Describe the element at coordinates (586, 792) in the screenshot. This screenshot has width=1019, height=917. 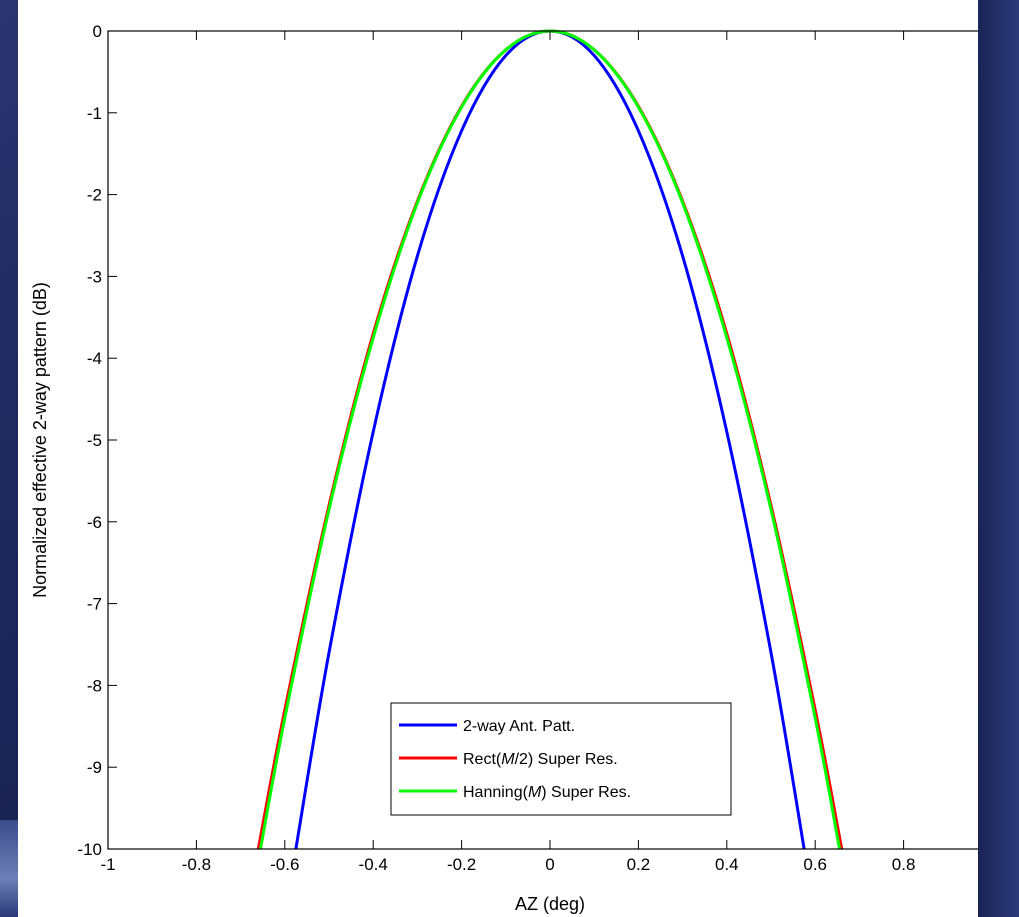
I see `legend-label-part: ) Super Res.` at that location.